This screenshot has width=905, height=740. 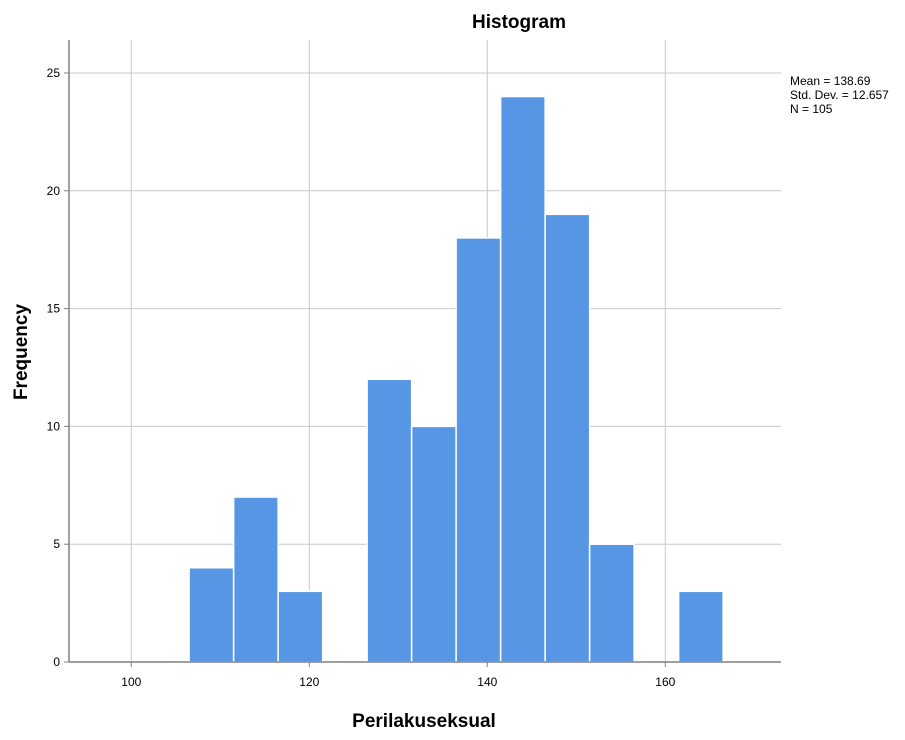 I want to click on x-tick-label: 140, so click(x=487, y=682).